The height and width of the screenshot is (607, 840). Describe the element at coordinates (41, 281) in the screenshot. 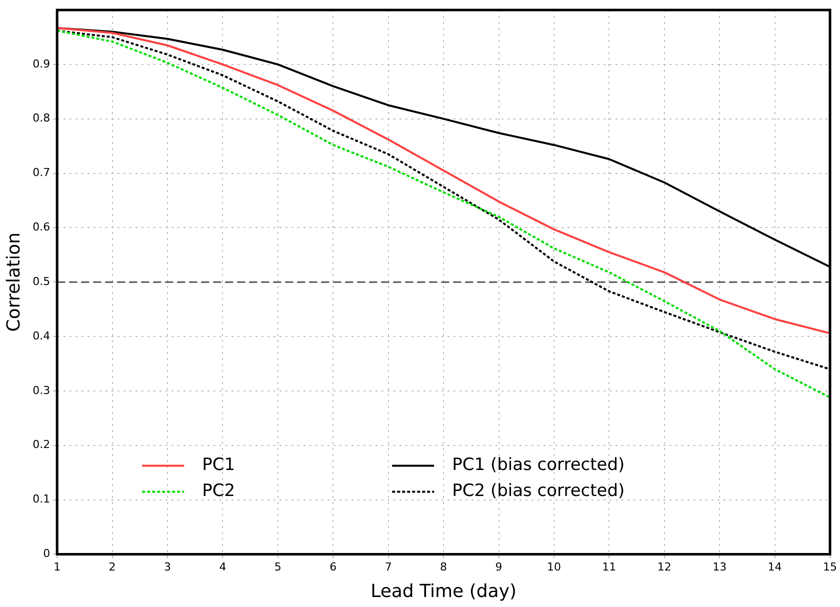

I see `y-tick-label: 0.5` at that location.